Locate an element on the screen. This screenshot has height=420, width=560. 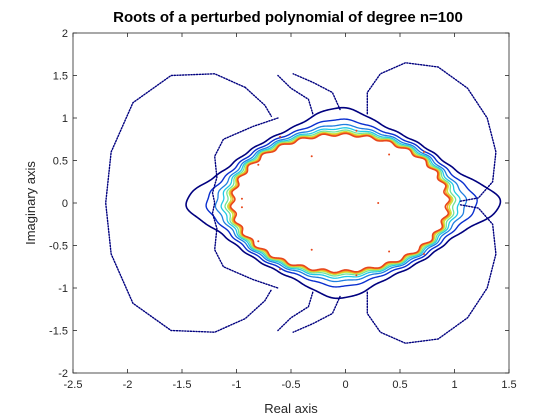
root-markers is located at coordinates (332, 203).